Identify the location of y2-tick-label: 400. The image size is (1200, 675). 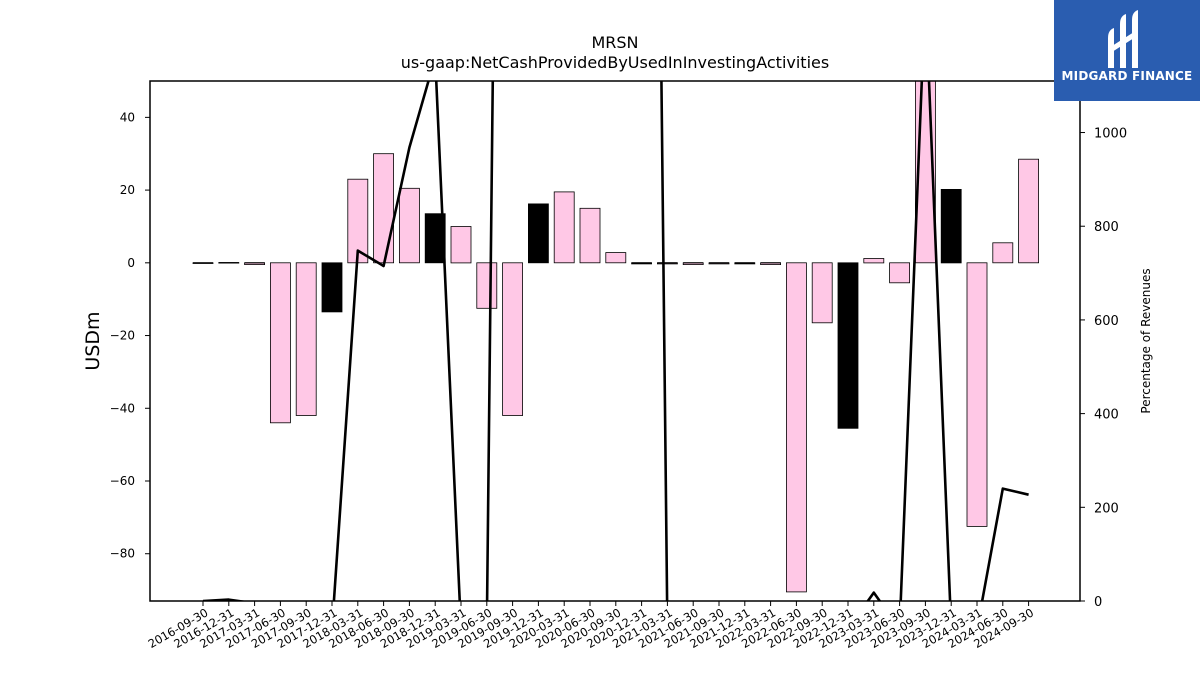
(1106, 415).